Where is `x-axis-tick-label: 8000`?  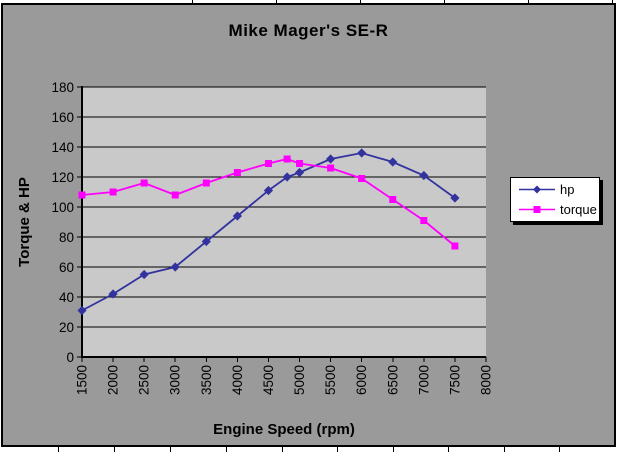 x-axis-tick-label: 8000 is located at coordinates (486, 380).